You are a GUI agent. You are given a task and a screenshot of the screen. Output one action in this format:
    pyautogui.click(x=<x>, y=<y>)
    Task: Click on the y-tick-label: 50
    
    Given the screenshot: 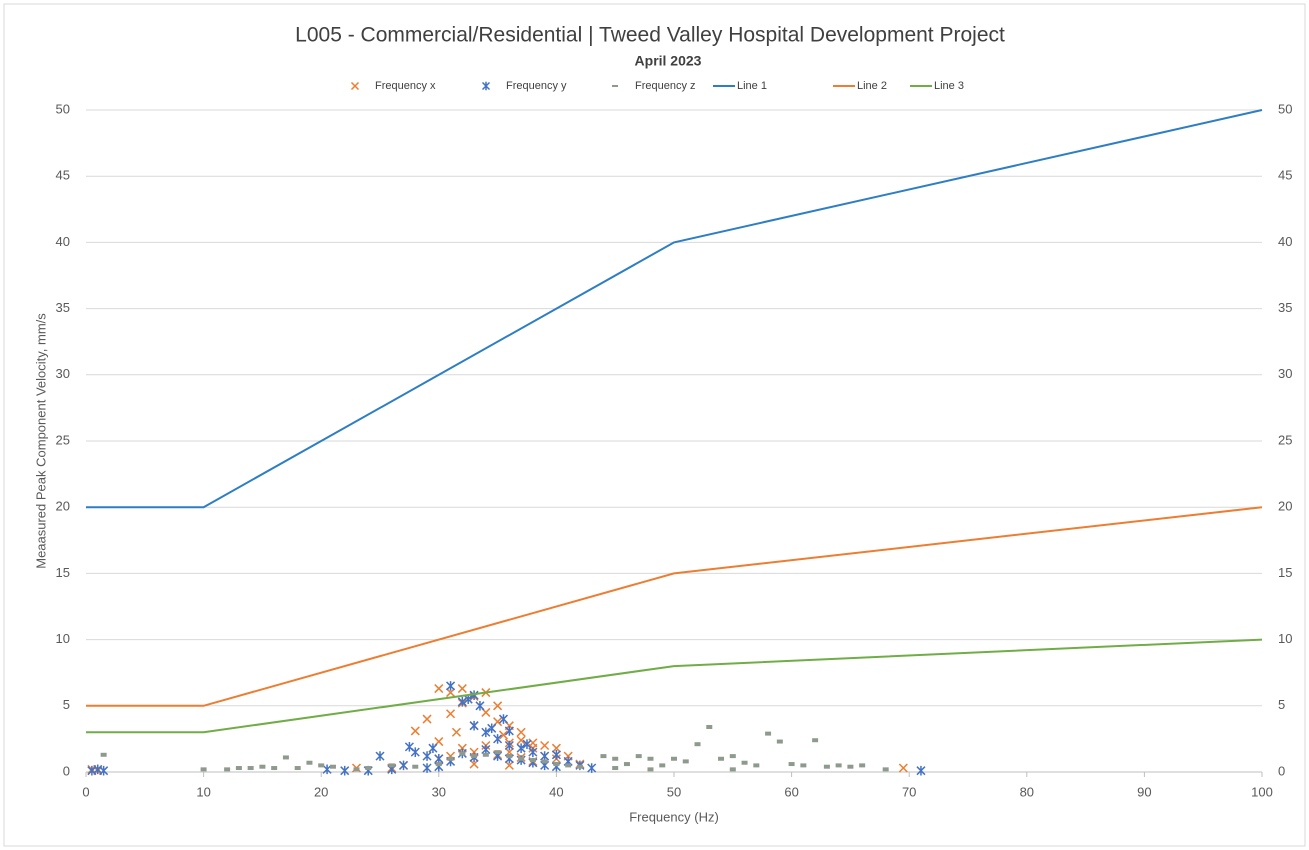 What is the action you would take?
    pyautogui.click(x=63, y=108)
    